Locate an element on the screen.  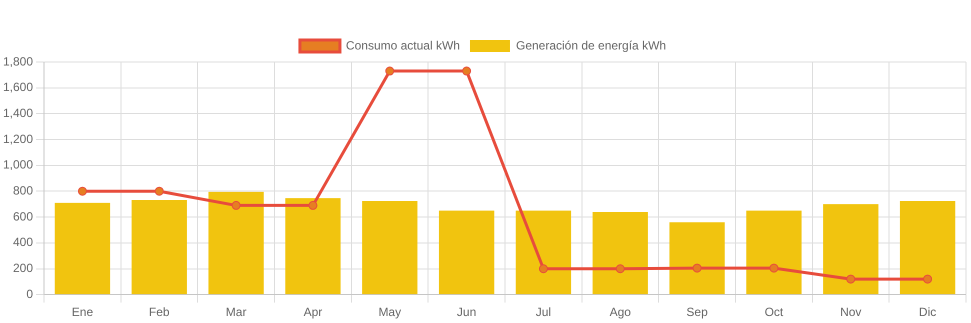
y-tick-label: 1,800 is located at coordinates (18, 61).